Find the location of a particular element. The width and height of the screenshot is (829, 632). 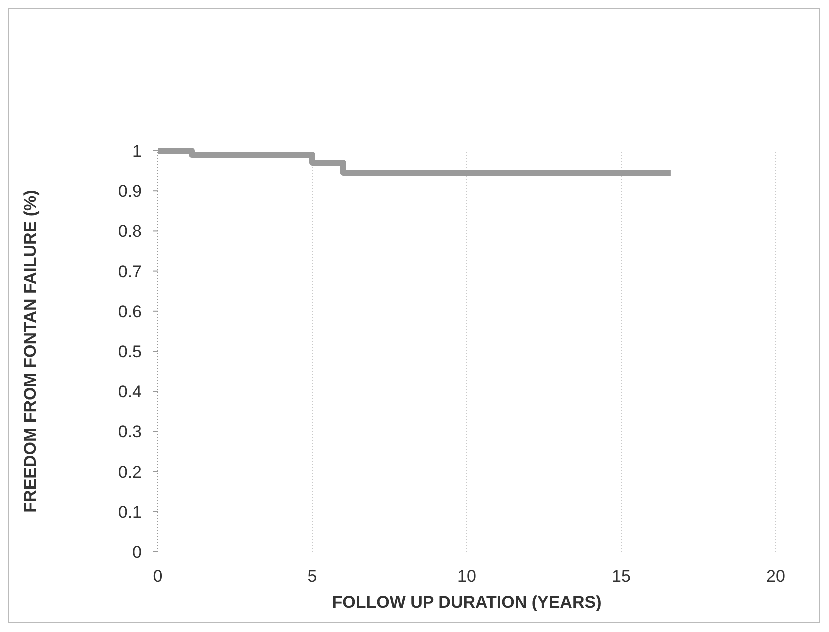

x-tick-label: 0 is located at coordinates (158, 576).